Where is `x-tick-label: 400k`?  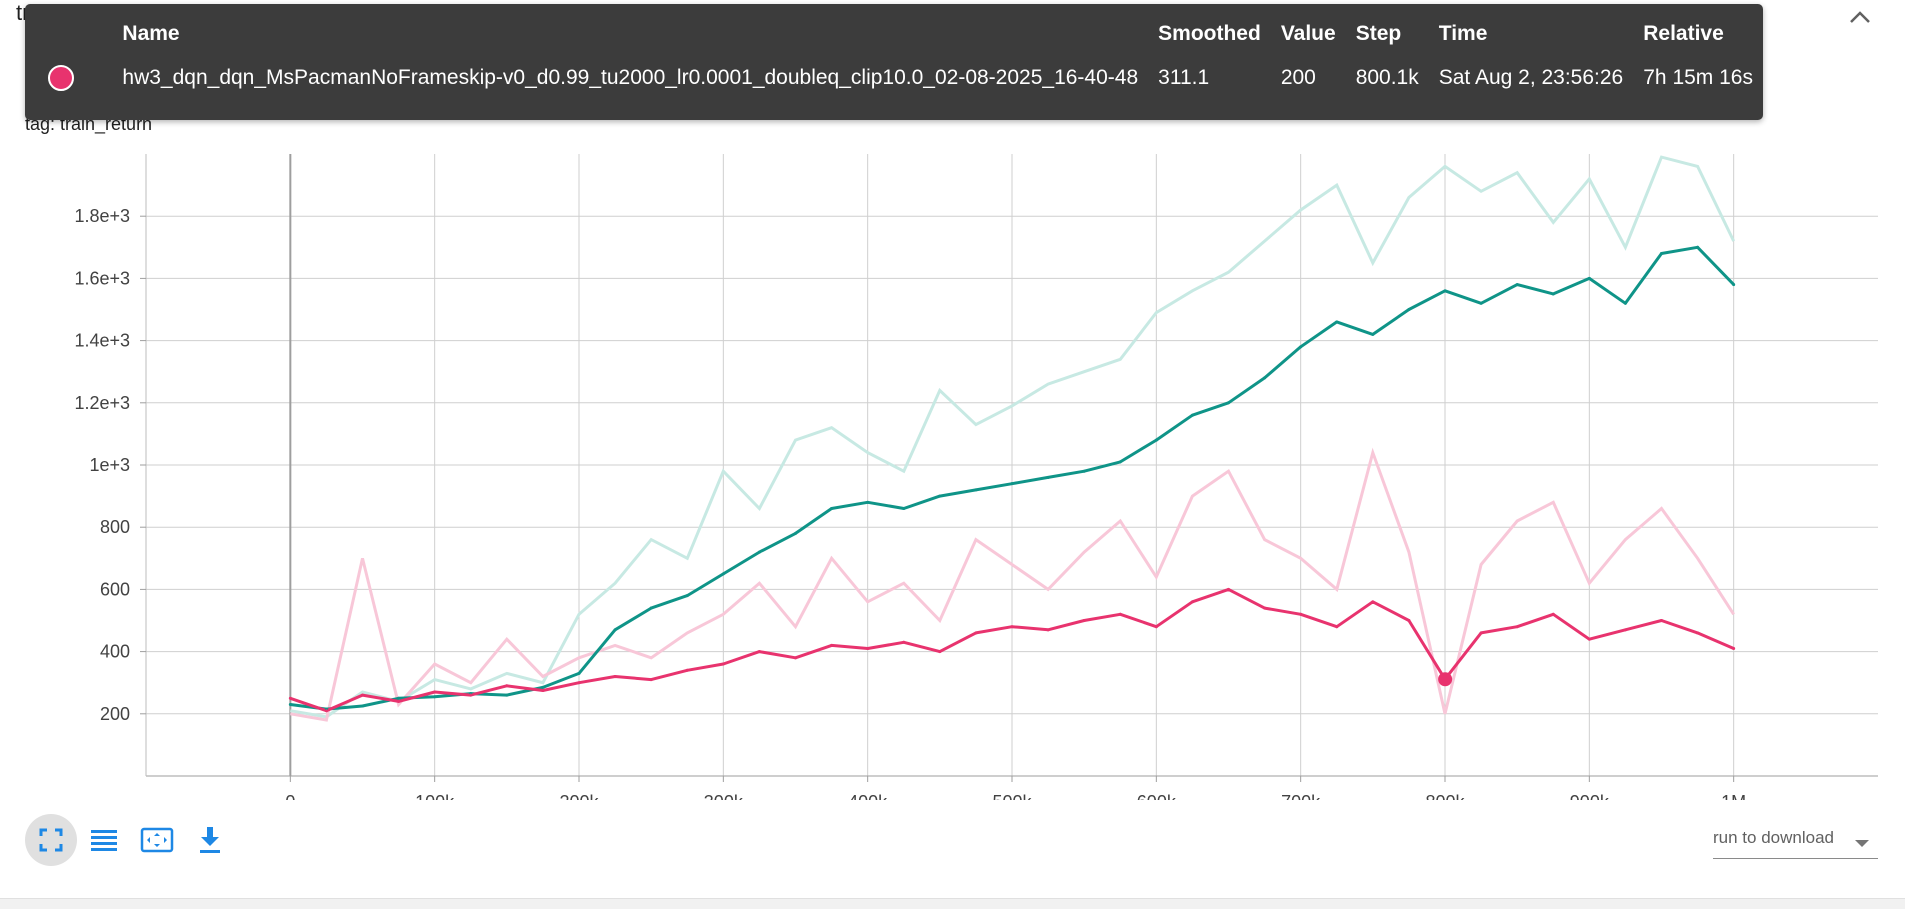
x-tick-label: 400k is located at coordinates (868, 796).